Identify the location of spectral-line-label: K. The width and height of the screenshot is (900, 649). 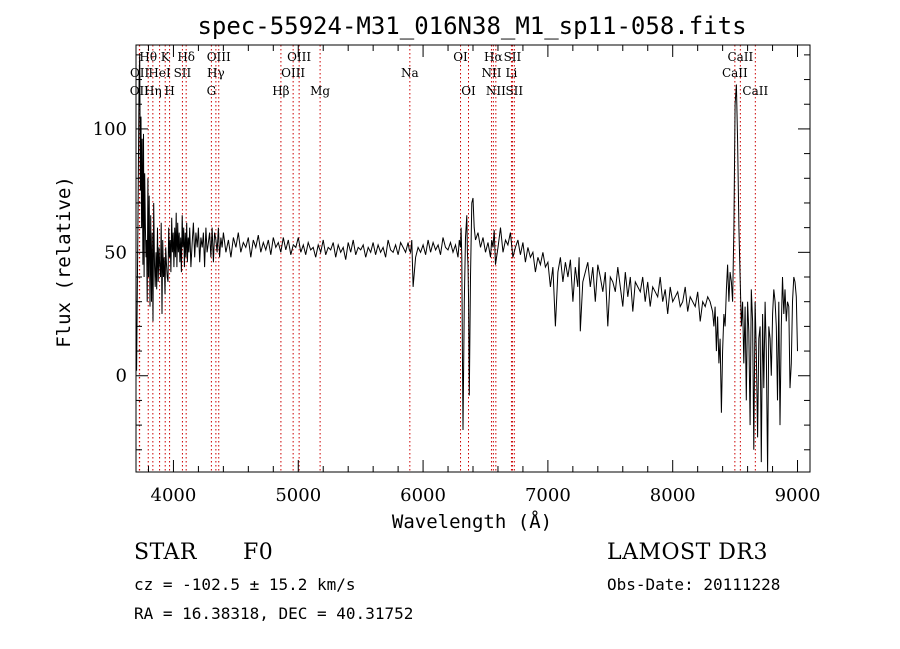
(166, 57).